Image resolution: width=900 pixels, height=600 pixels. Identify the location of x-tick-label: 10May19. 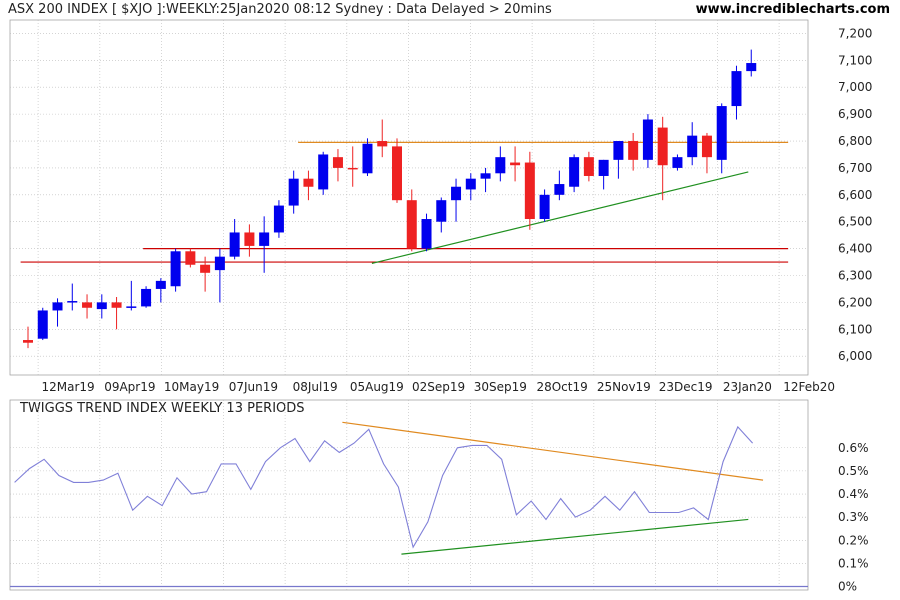
(191, 387).